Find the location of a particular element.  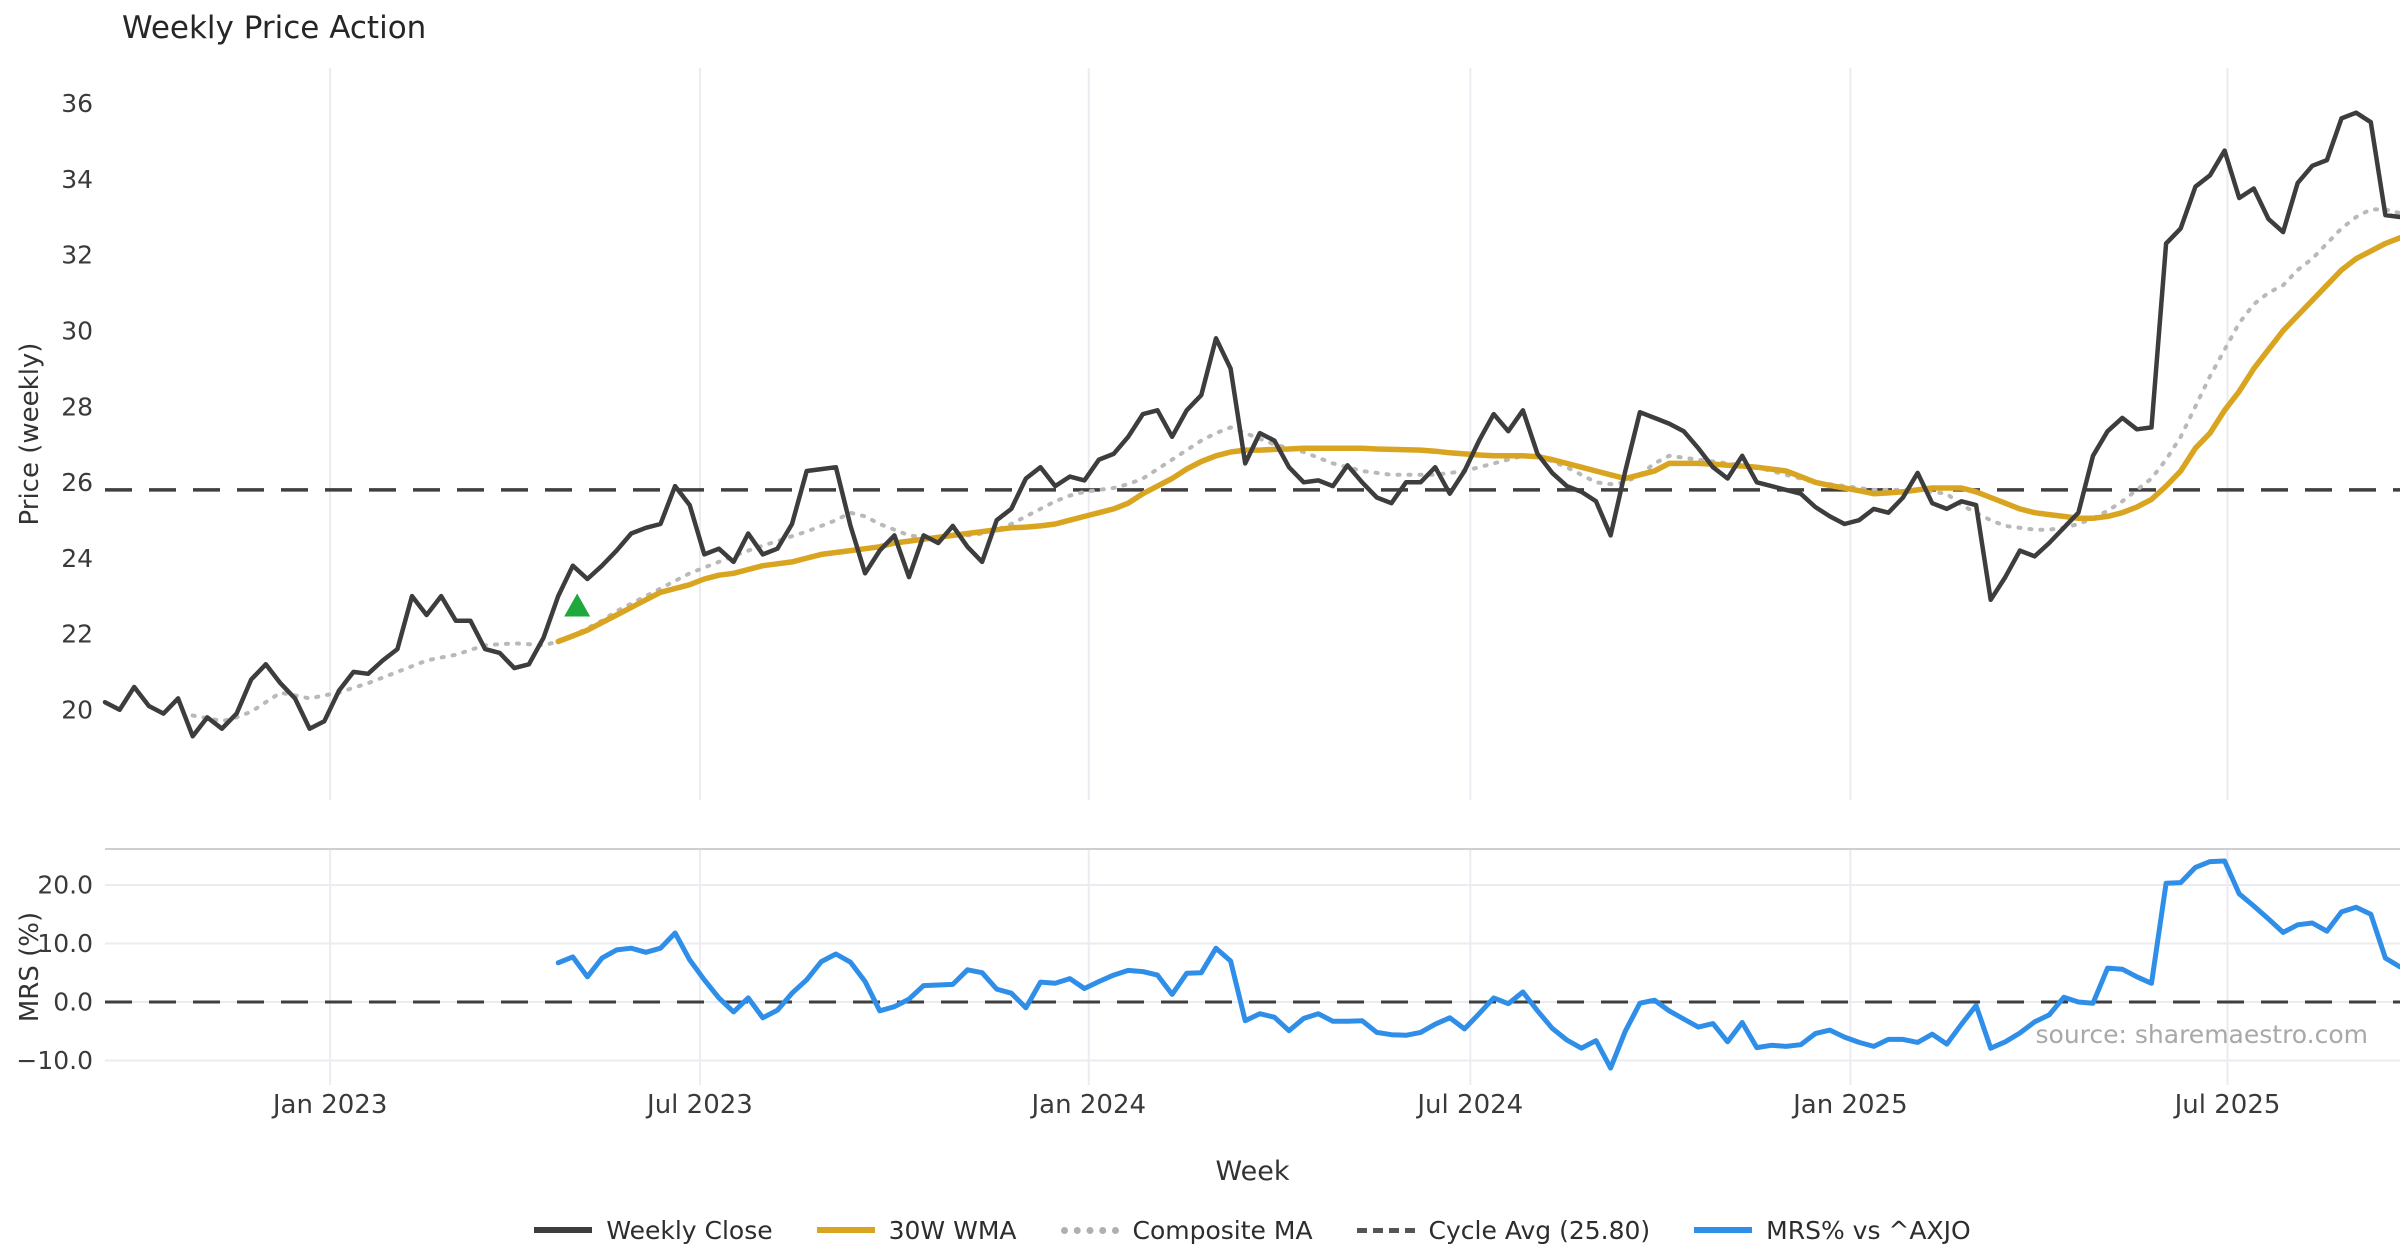

price-y-tick-label: 36 is located at coordinates (77, 103).